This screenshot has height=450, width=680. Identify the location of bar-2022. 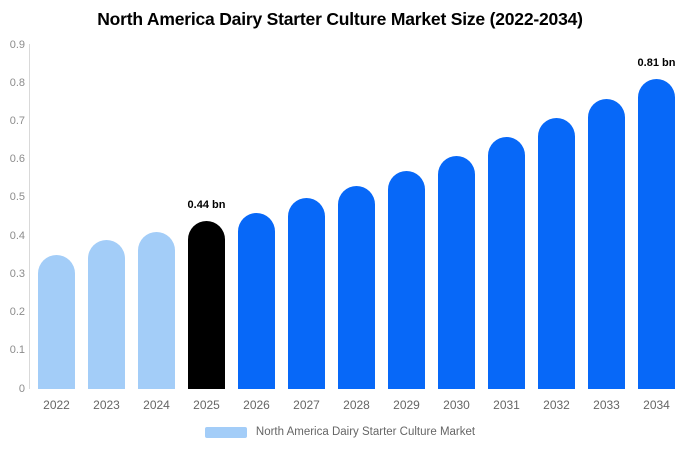
(56, 322).